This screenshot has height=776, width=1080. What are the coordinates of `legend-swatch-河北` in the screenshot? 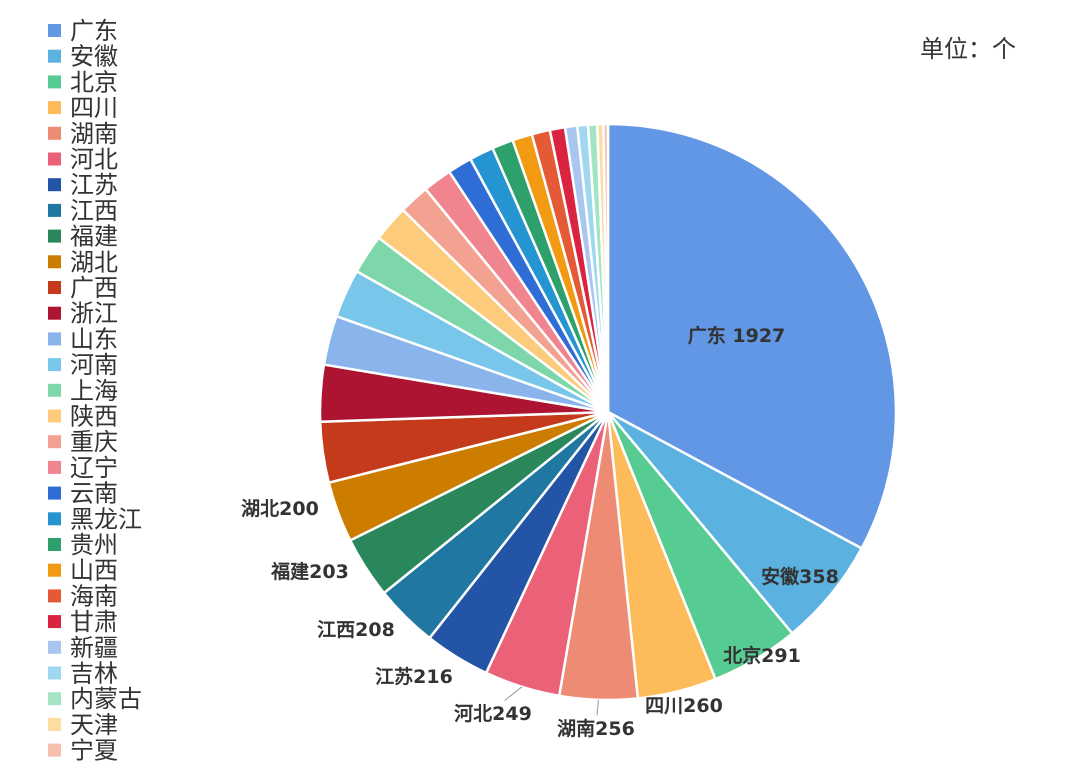 It's located at (54, 159).